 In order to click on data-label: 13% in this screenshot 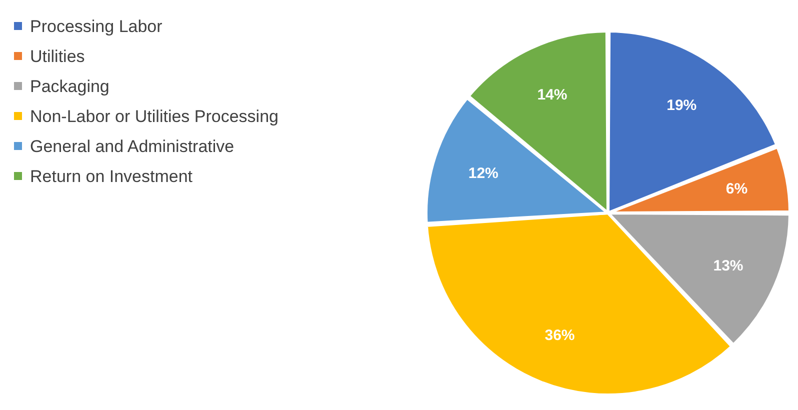, I will do `click(728, 265)`.